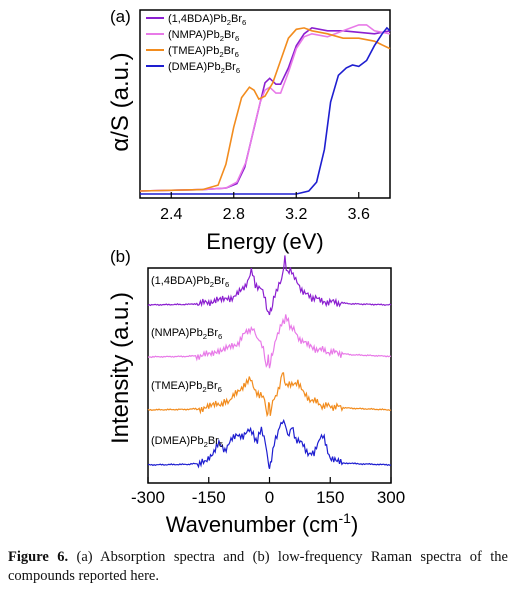 This screenshot has width=515, height=598. What do you see at coordinates (269, 285) in the screenshot?
I see `series-line-1-4bda-pb2br6` at bounding box center [269, 285].